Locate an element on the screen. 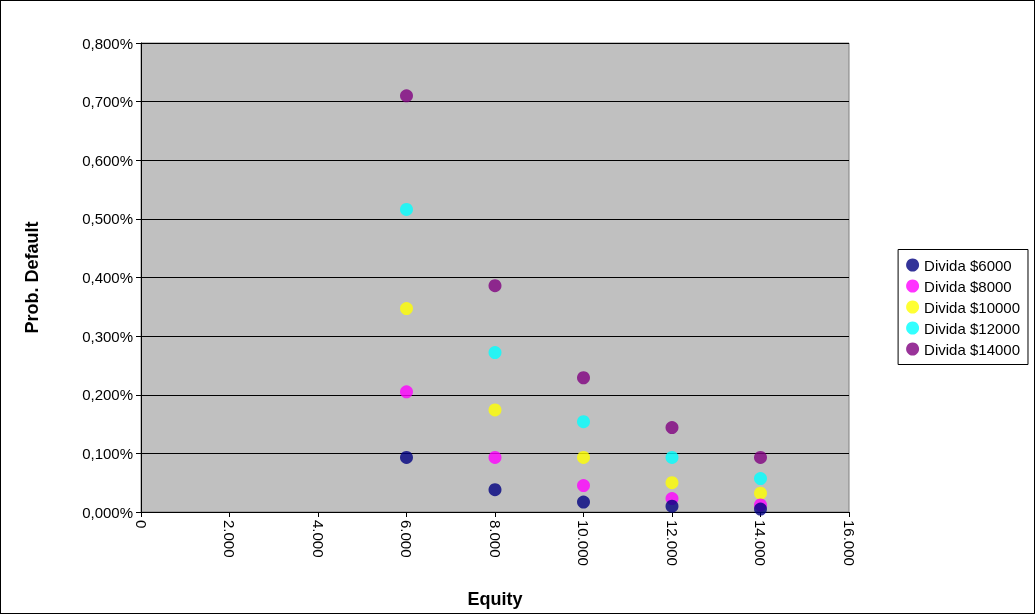 The image size is (1035, 614). y-tick-label: 0,800% is located at coordinates (107, 43).